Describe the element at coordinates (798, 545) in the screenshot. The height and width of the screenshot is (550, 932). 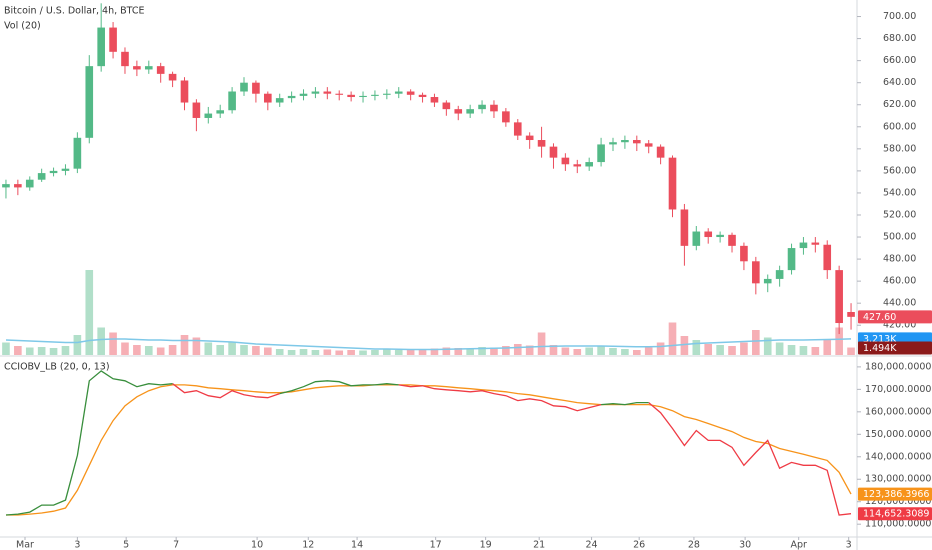
I see `x-tick-label: Apr` at that location.